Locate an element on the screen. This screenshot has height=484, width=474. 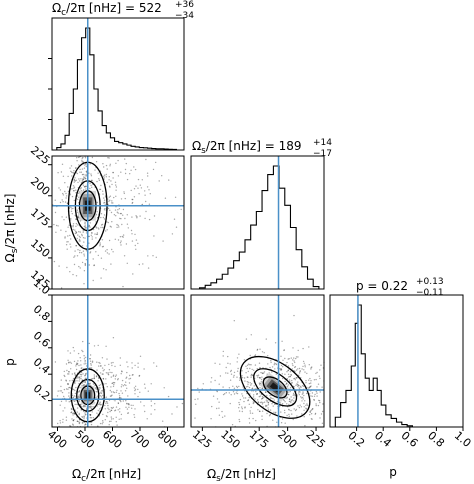
title-omega-s-sup: +14 is located at coordinates (322, 143).